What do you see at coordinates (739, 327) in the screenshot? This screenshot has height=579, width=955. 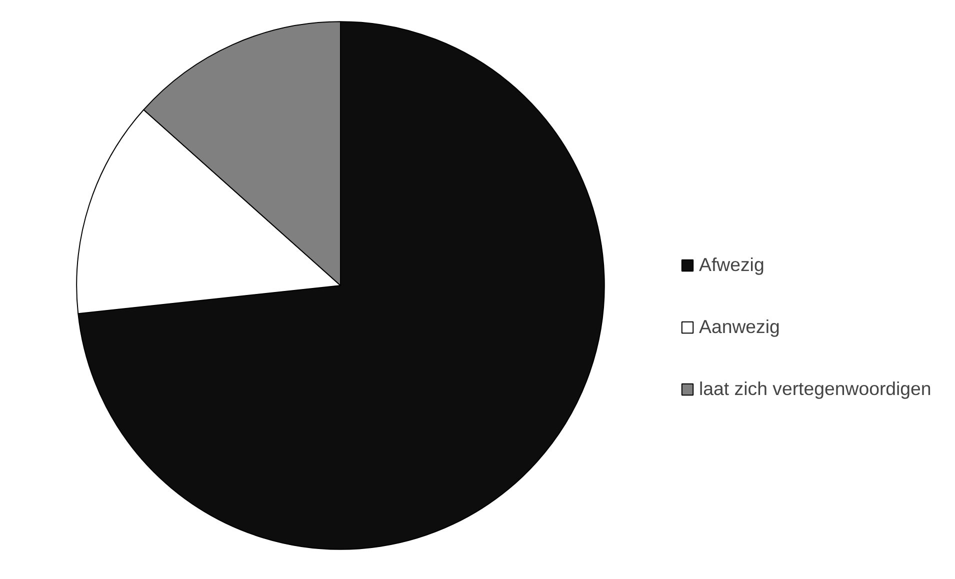 I see `legend-label: Aanwezig` at bounding box center [739, 327].